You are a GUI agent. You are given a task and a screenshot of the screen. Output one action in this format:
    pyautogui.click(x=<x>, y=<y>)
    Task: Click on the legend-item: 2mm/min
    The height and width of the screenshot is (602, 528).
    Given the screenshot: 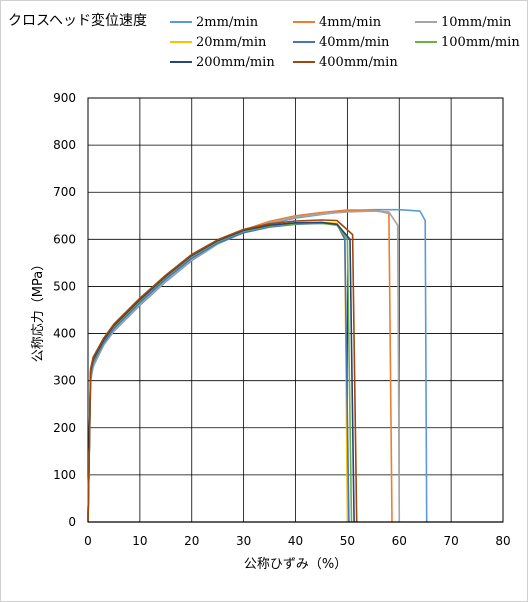 What is the action you would take?
    pyautogui.click(x=214, y=22)
    